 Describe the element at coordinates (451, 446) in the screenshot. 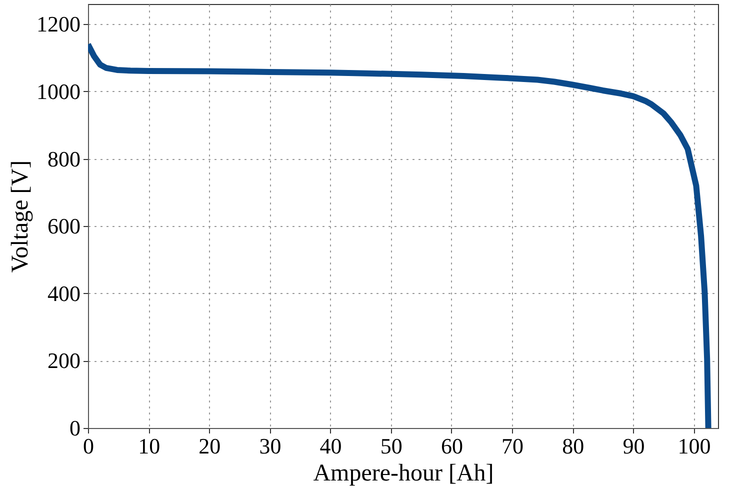

I see `x-tick-label: 60` at that location.